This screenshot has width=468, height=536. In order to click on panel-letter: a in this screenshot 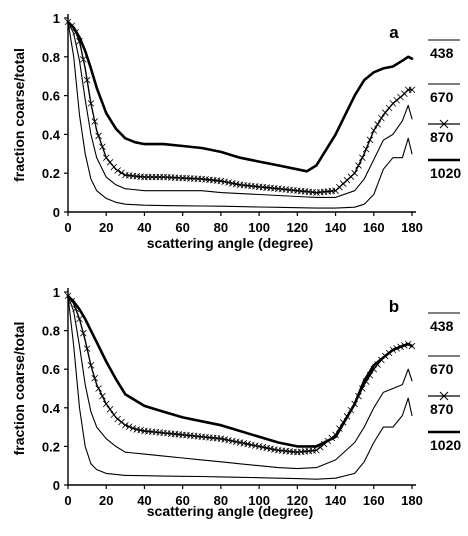, I will do `click(394, 32)`.